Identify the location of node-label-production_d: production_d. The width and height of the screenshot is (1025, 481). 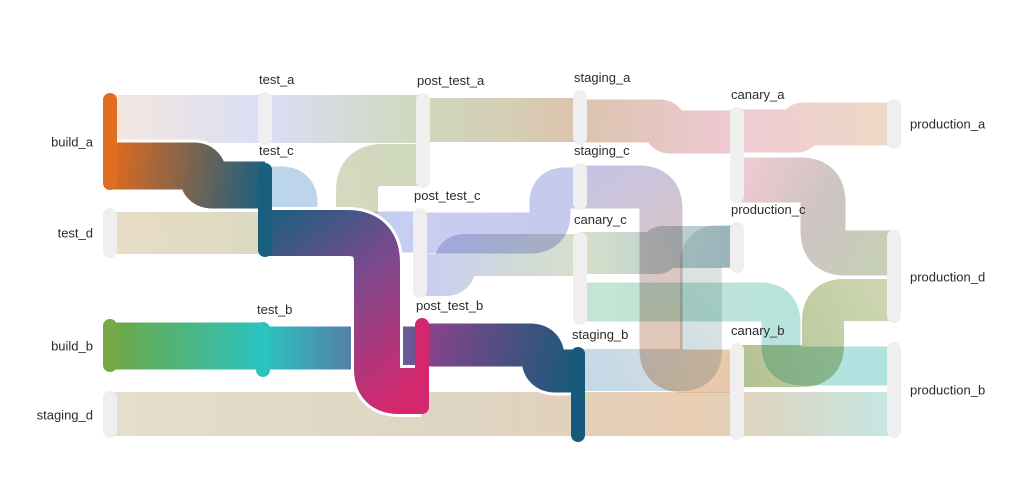
(948, 276).